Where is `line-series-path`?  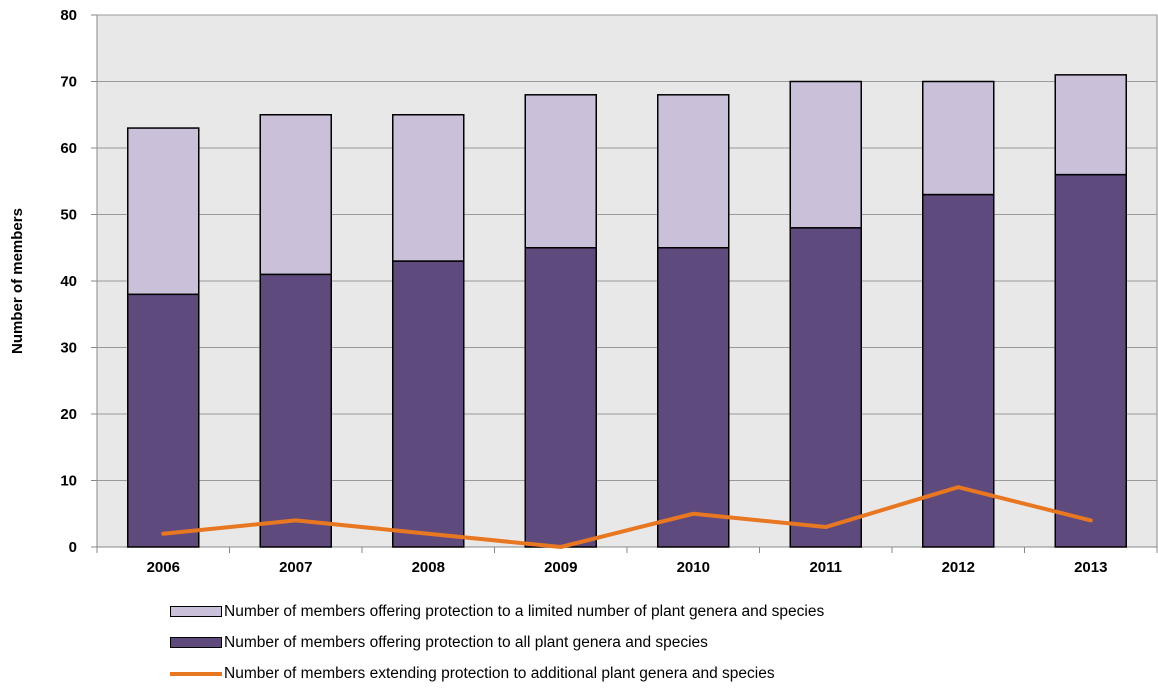
line-series-path is located at coordinates (627, 517).